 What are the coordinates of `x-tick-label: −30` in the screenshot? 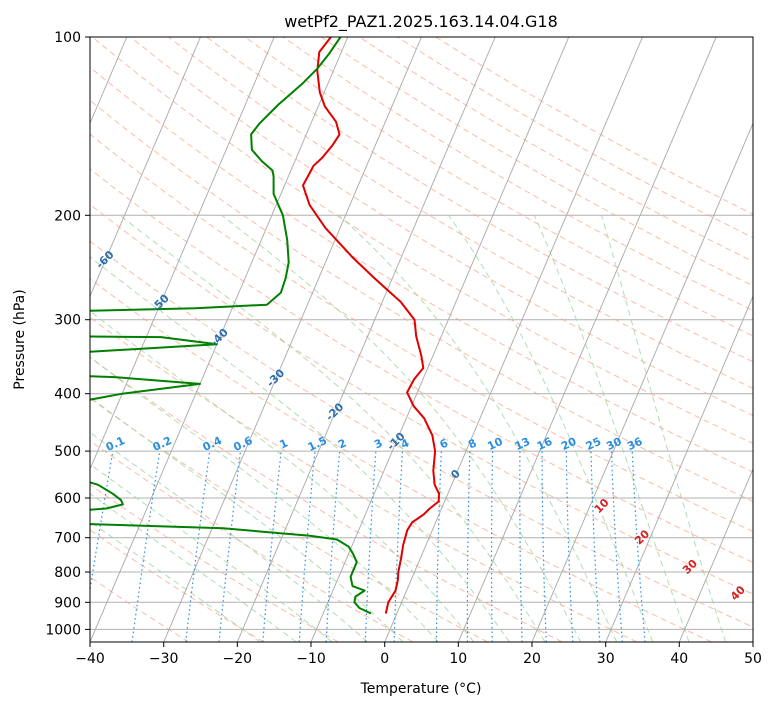 It's located at (164, 659).